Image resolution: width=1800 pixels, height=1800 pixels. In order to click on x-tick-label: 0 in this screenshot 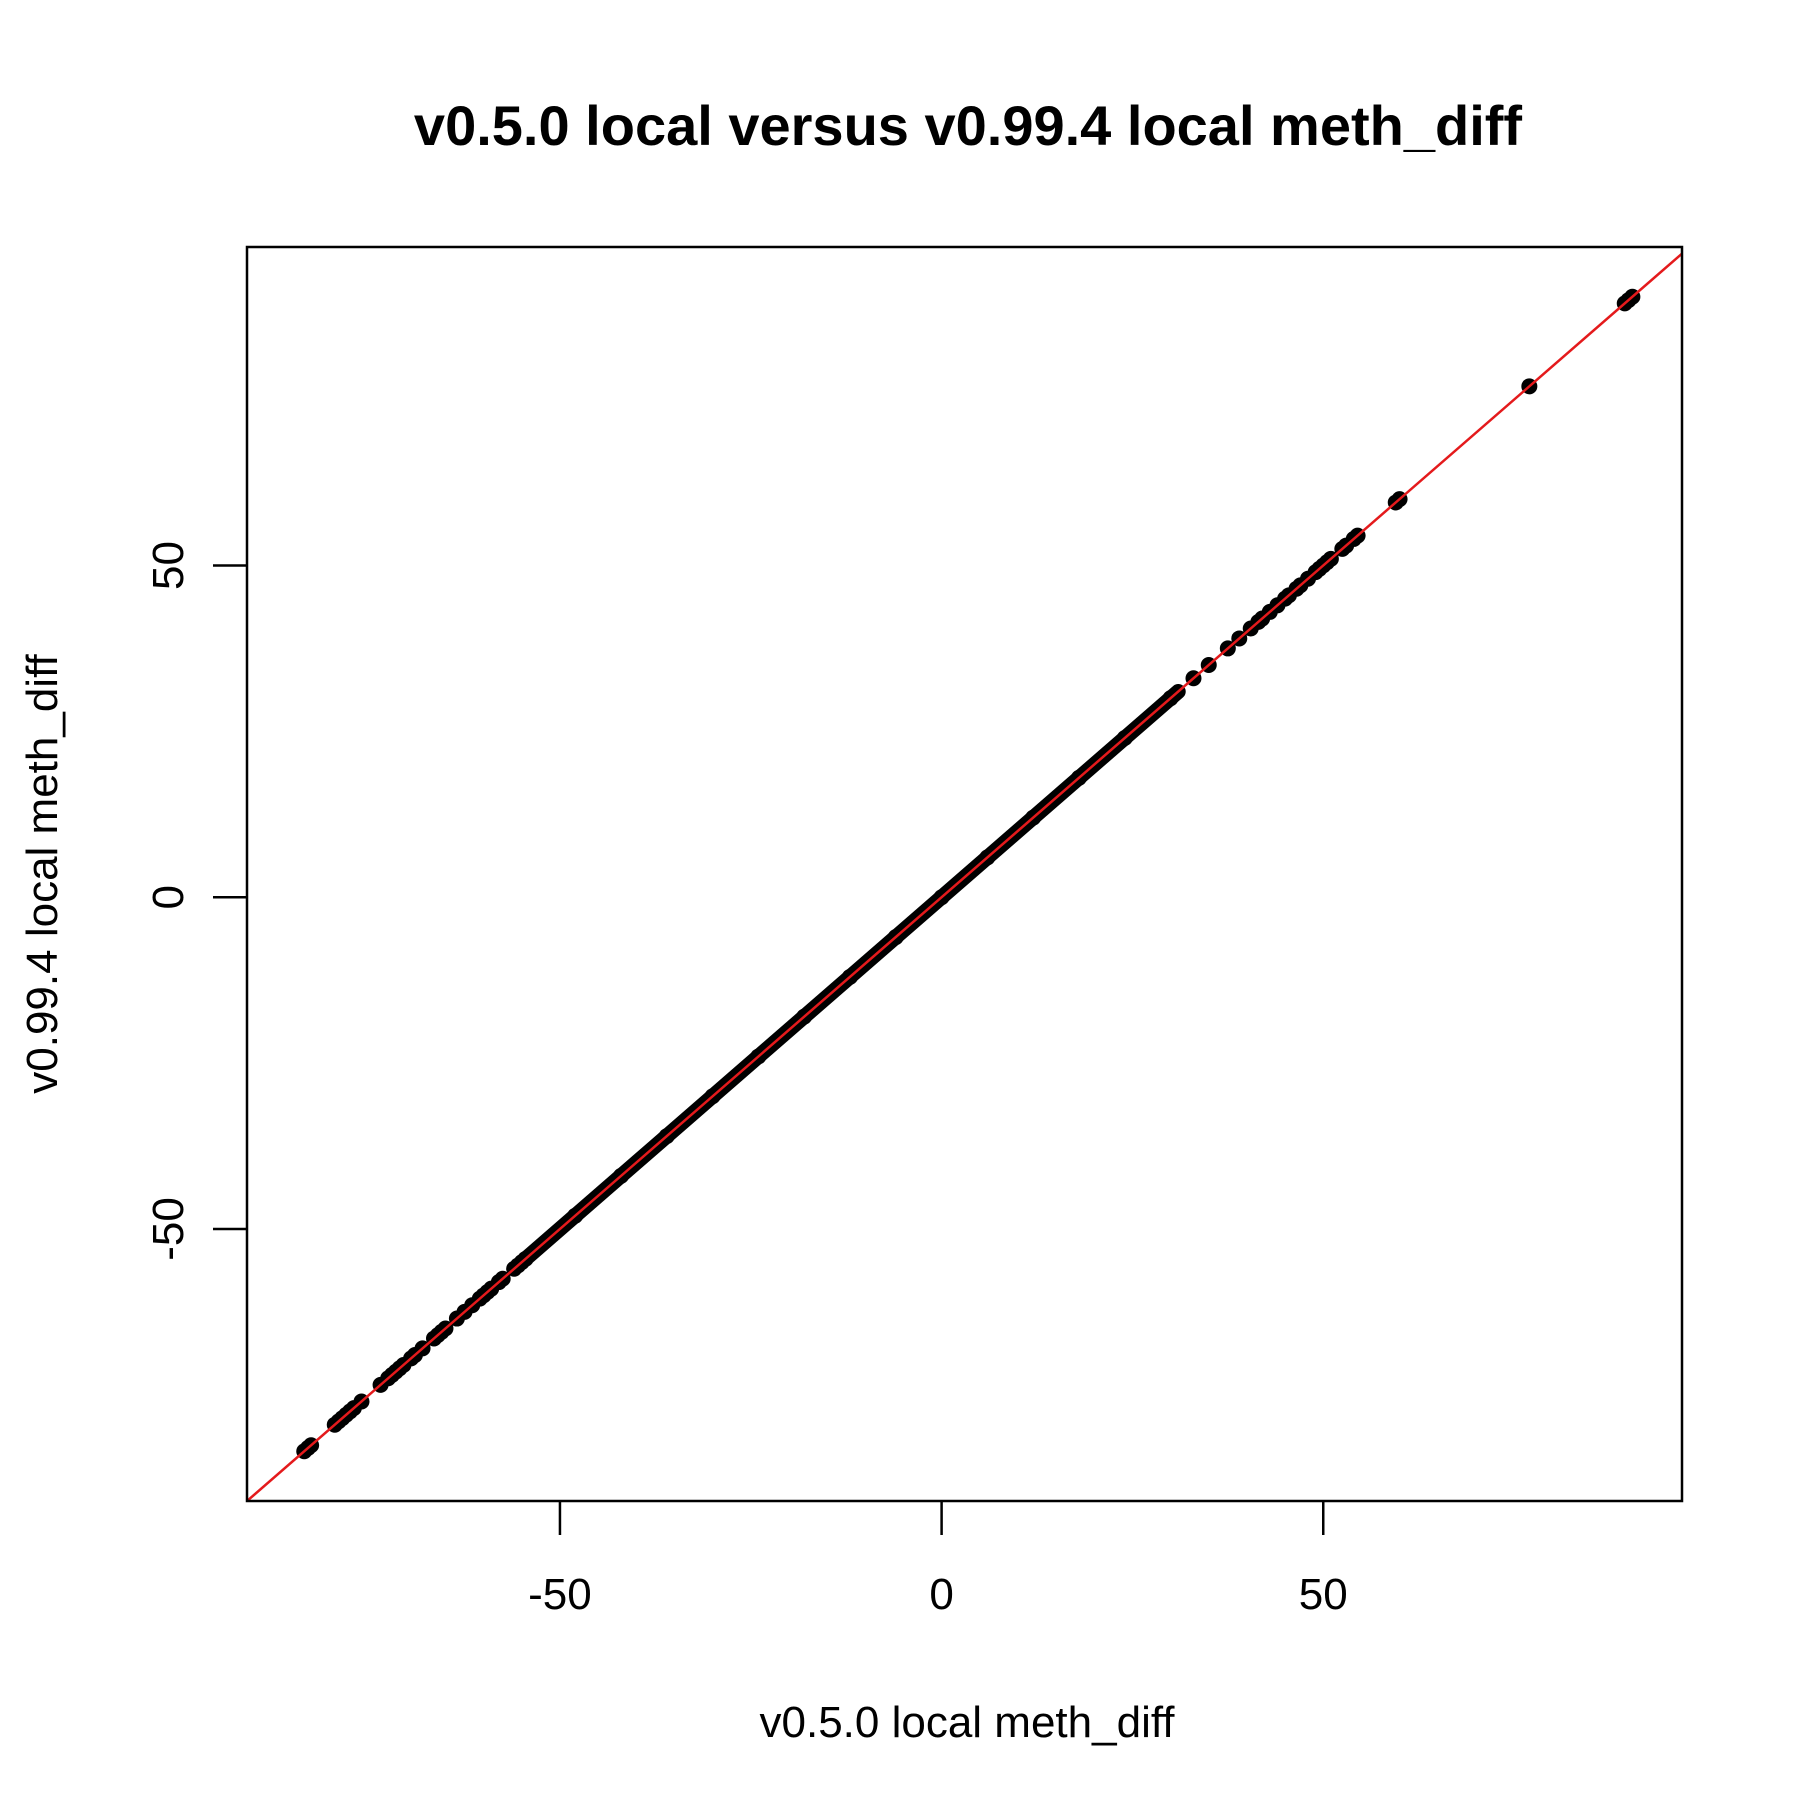, I will do `click(941, 1594)`.